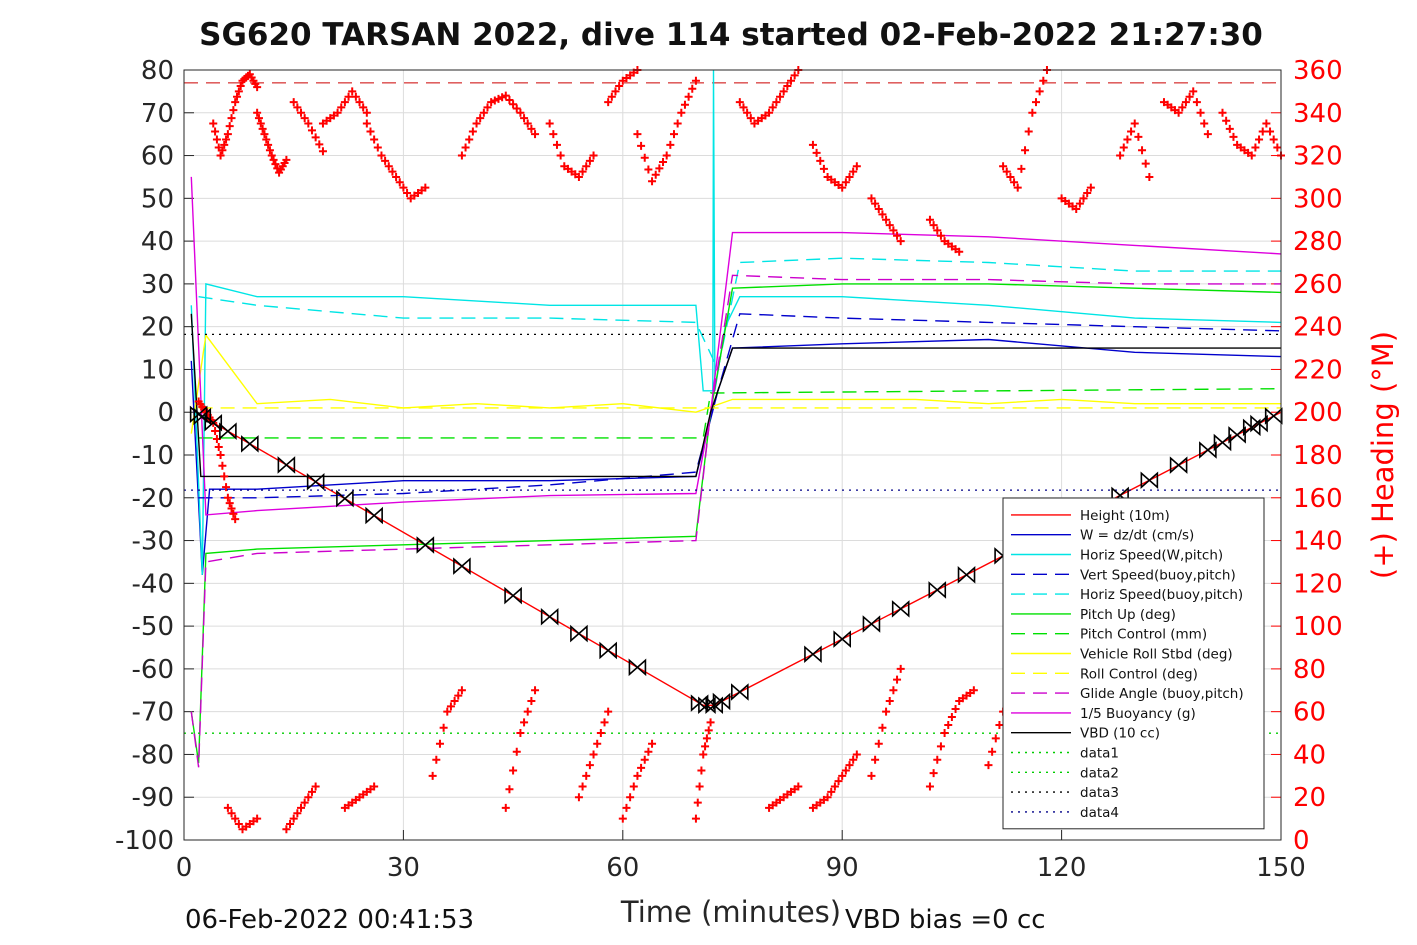 Image resolution: width=1417 pixels, height=945 pixels. I want to click on legend-label: Pitch Control (mm), so click(1143, 635).